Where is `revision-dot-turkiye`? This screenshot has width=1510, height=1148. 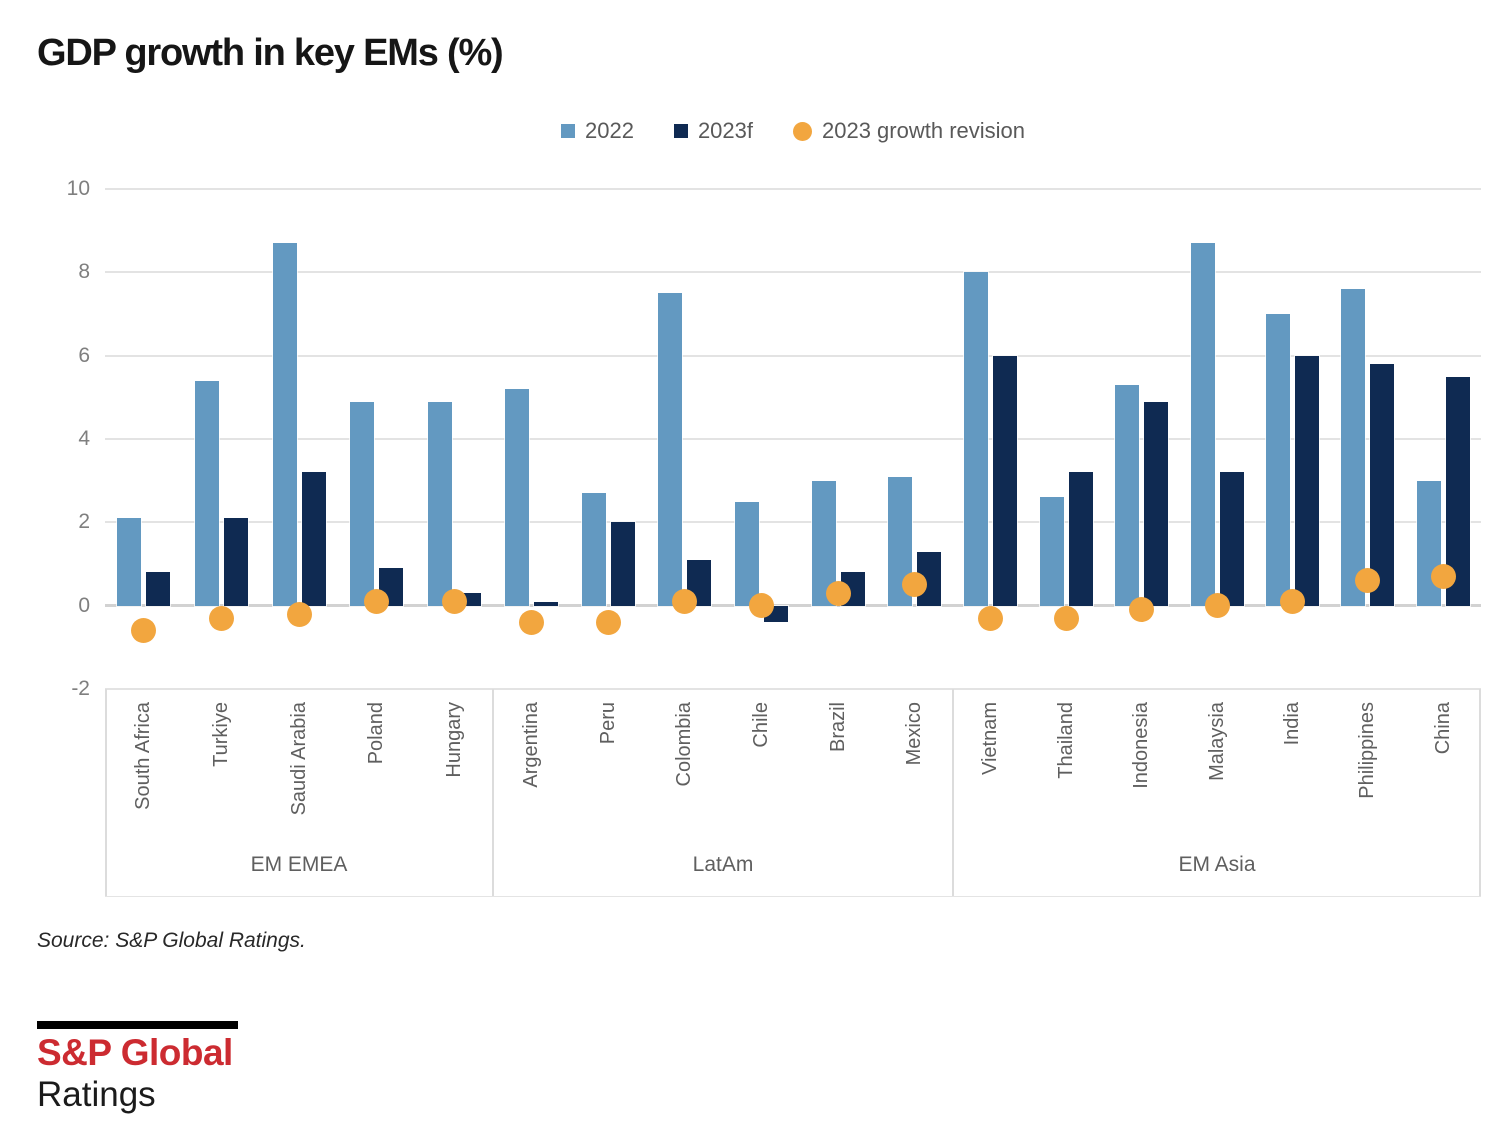 revision-dot-turkiye is located at coordinates (221, 618).